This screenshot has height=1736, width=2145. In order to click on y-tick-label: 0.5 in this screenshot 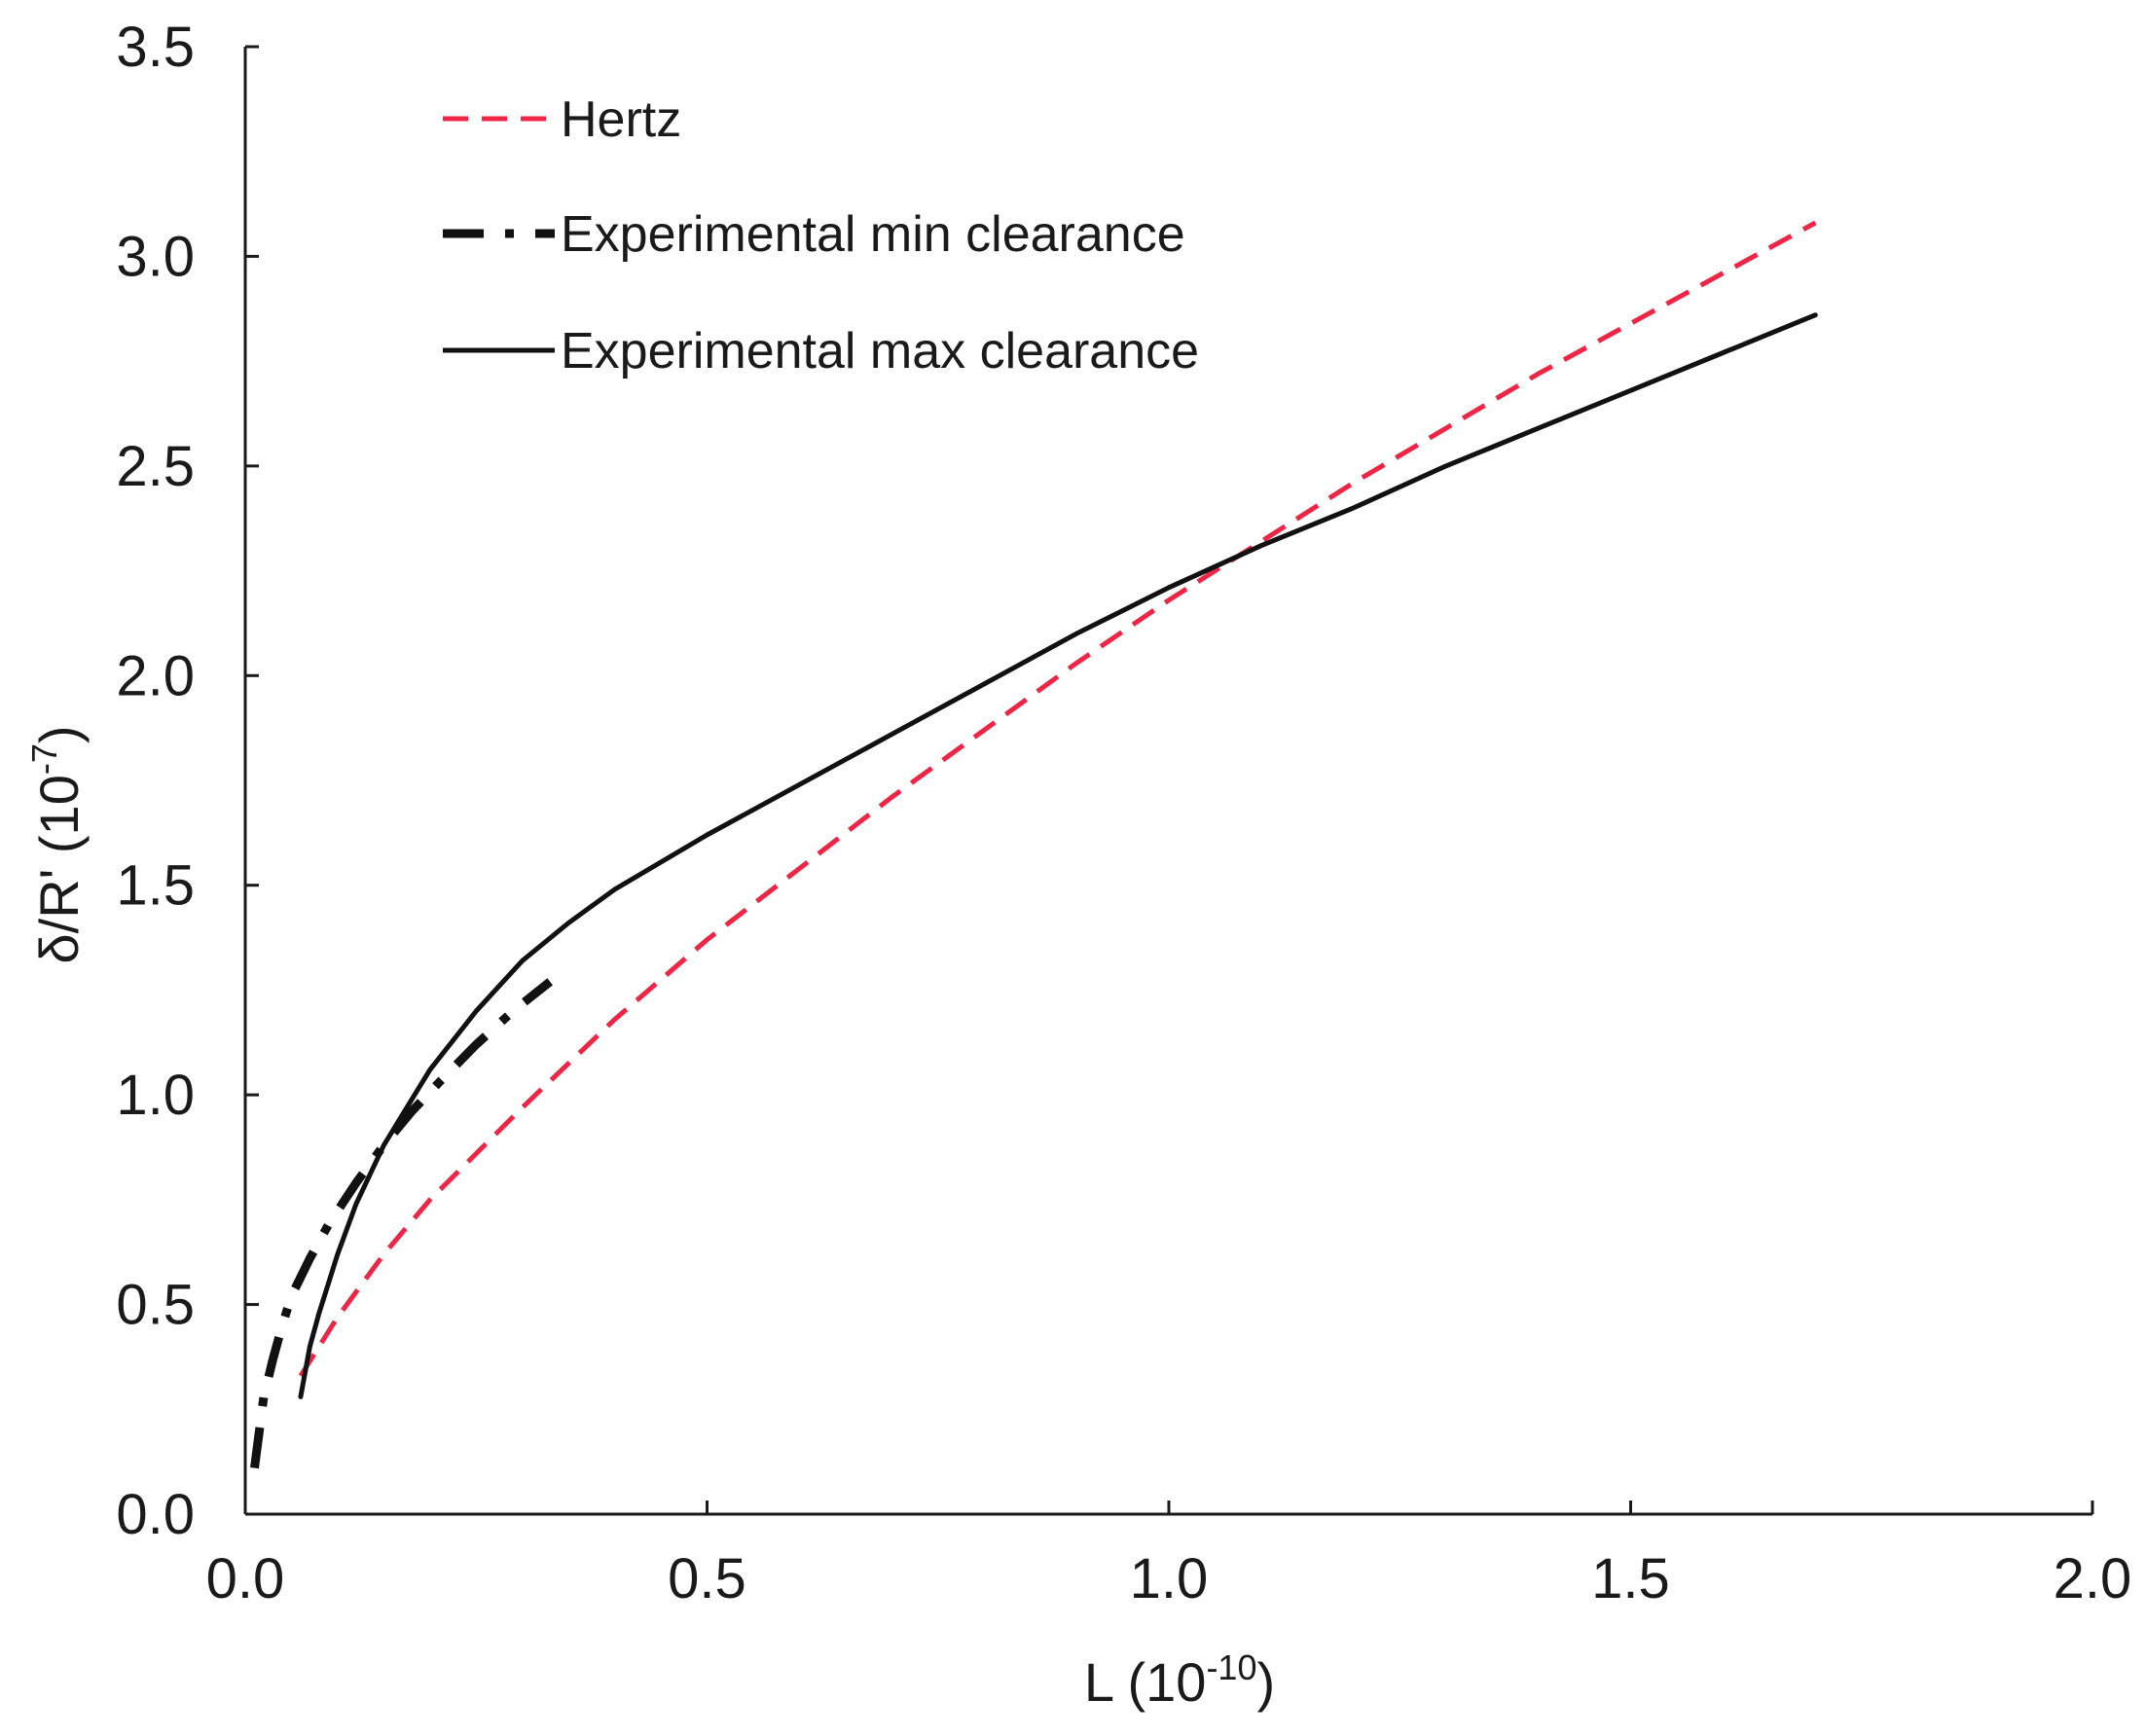, I will do `click(155, 1306)`.